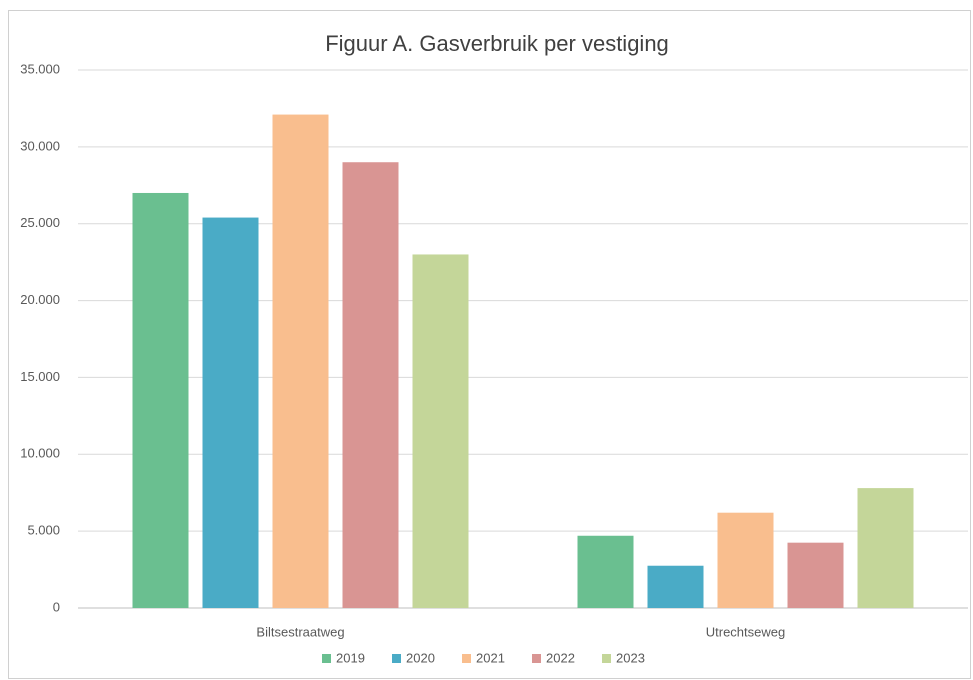 The height and width of the screenshot is (680, 973). Describe the element at coordinates (350, 657) in the screenshot. I see `legend-label: 2019` at that location.